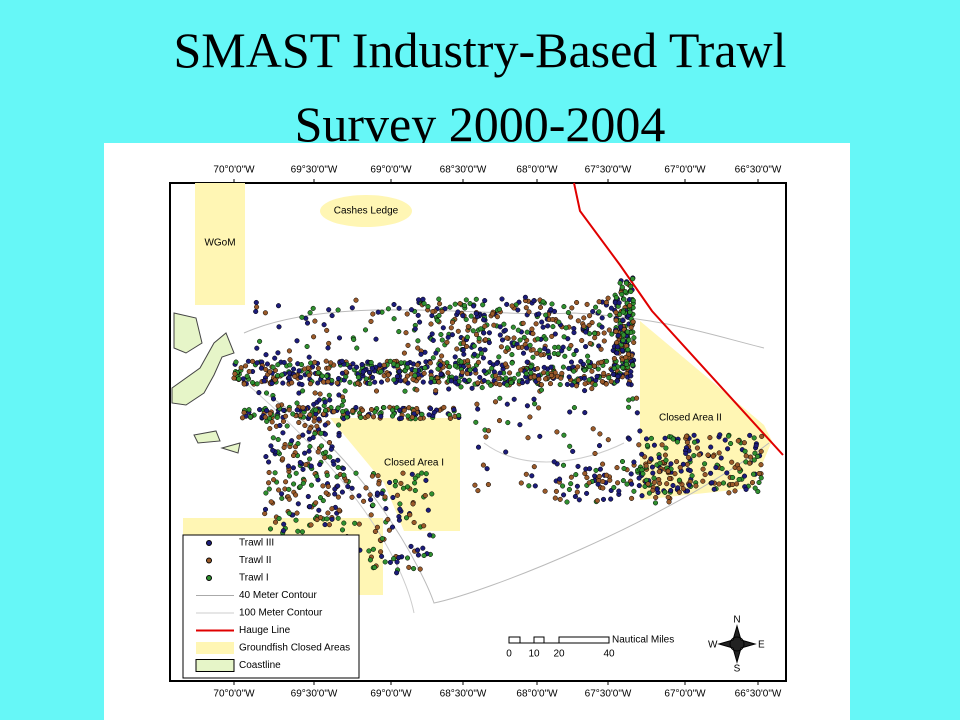 The height and width of the screenshot is (720, 960). What do you see at coordinates (215, 648) in the screenshot?
I see `legend-symbol` at bounding box center [215, 648].